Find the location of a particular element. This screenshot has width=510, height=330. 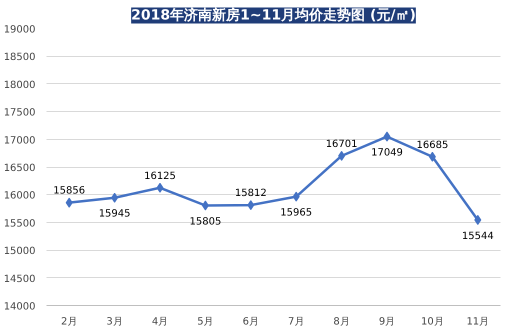

y-tick-label: 16000 is located at coordinates (20, 196).